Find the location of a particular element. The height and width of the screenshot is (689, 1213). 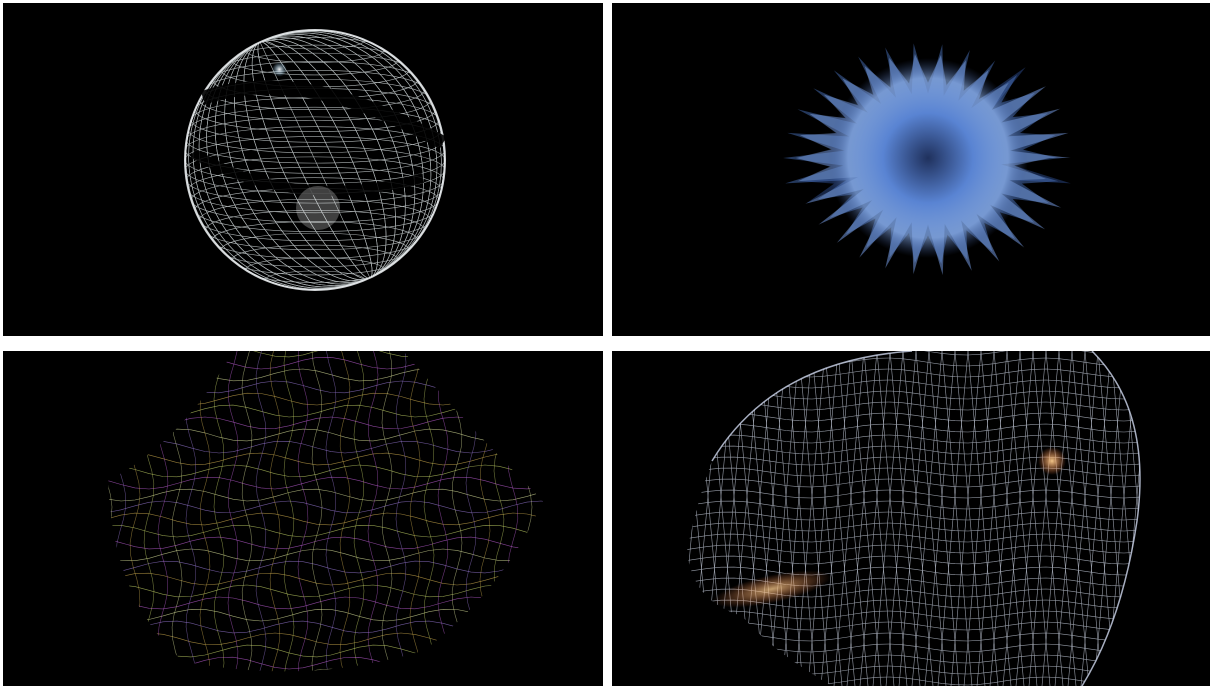

blue-burst-image is located at coordinates (927, 159).